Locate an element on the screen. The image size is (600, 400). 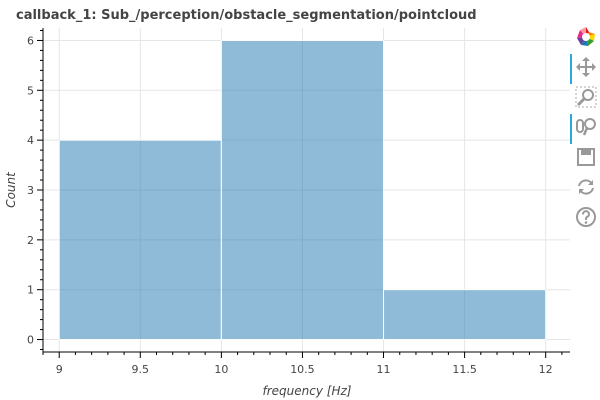
y-tick-label: 3 is located at coordinates (30, 190).